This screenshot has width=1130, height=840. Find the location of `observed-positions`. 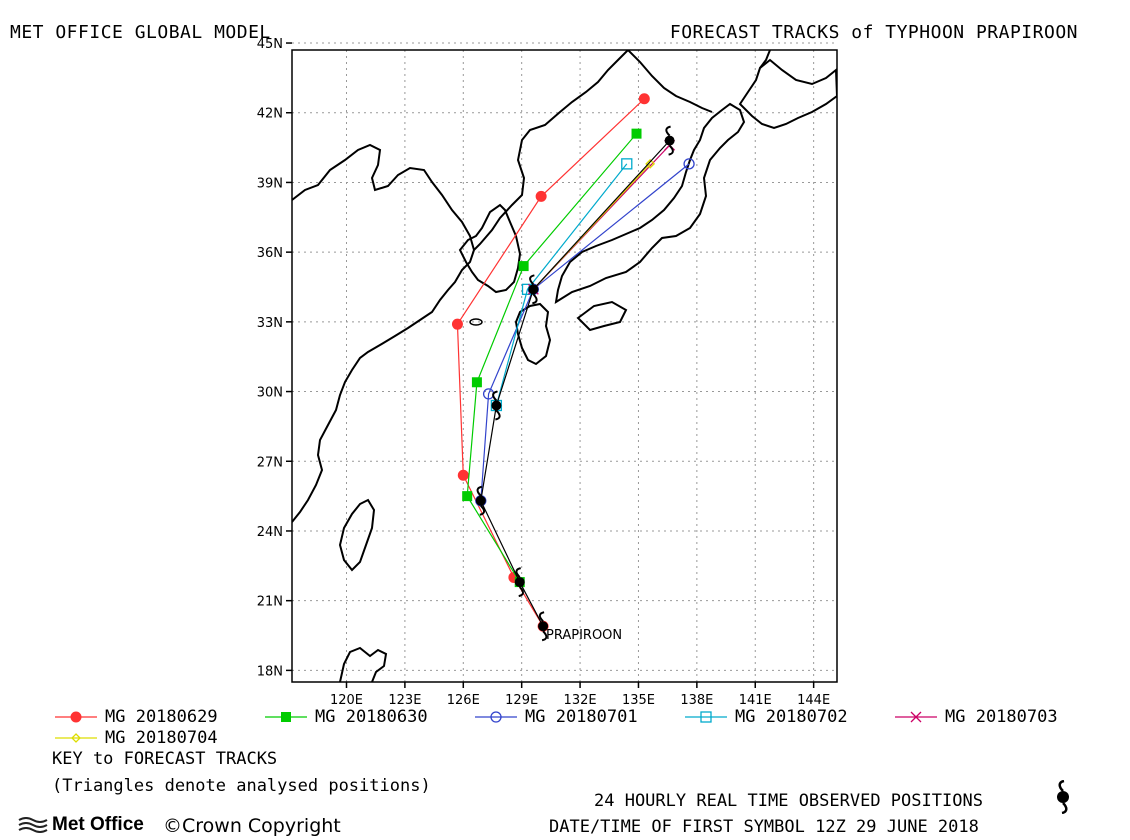

observed-positions is located at coordinates (575, 383).